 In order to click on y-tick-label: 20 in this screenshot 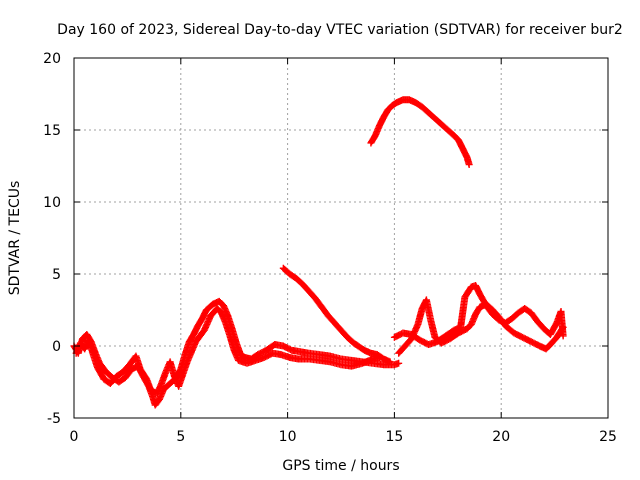, I will do `click(52, 59)`.